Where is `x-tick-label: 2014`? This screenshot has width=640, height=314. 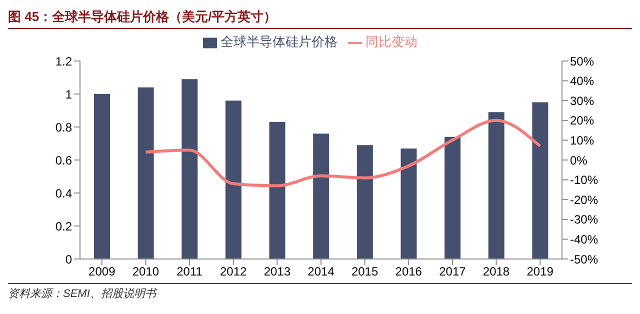
x-tick-label: 2014 is located at coordinates (321, 271).